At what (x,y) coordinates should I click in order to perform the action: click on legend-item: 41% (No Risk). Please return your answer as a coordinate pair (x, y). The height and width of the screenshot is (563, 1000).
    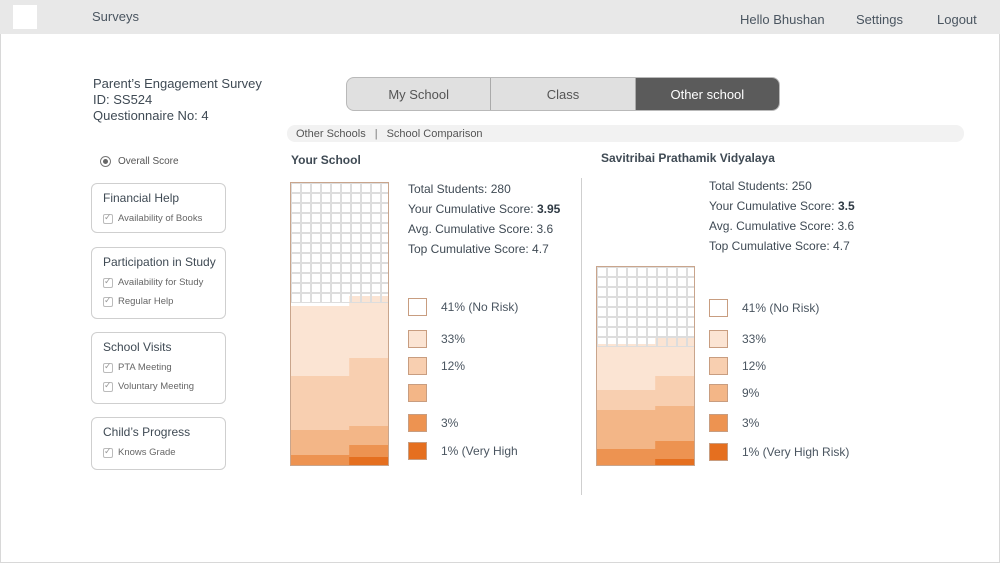
    Looking at the image, I should click on (463, 307).